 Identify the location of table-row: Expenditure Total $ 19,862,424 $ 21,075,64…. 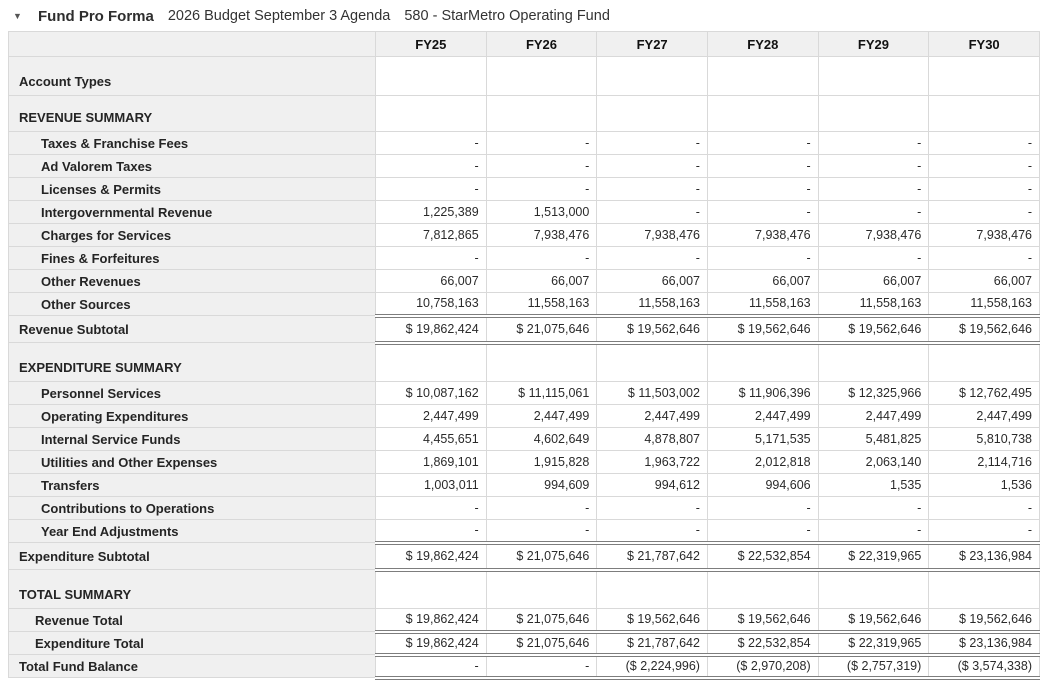
(524, 644).